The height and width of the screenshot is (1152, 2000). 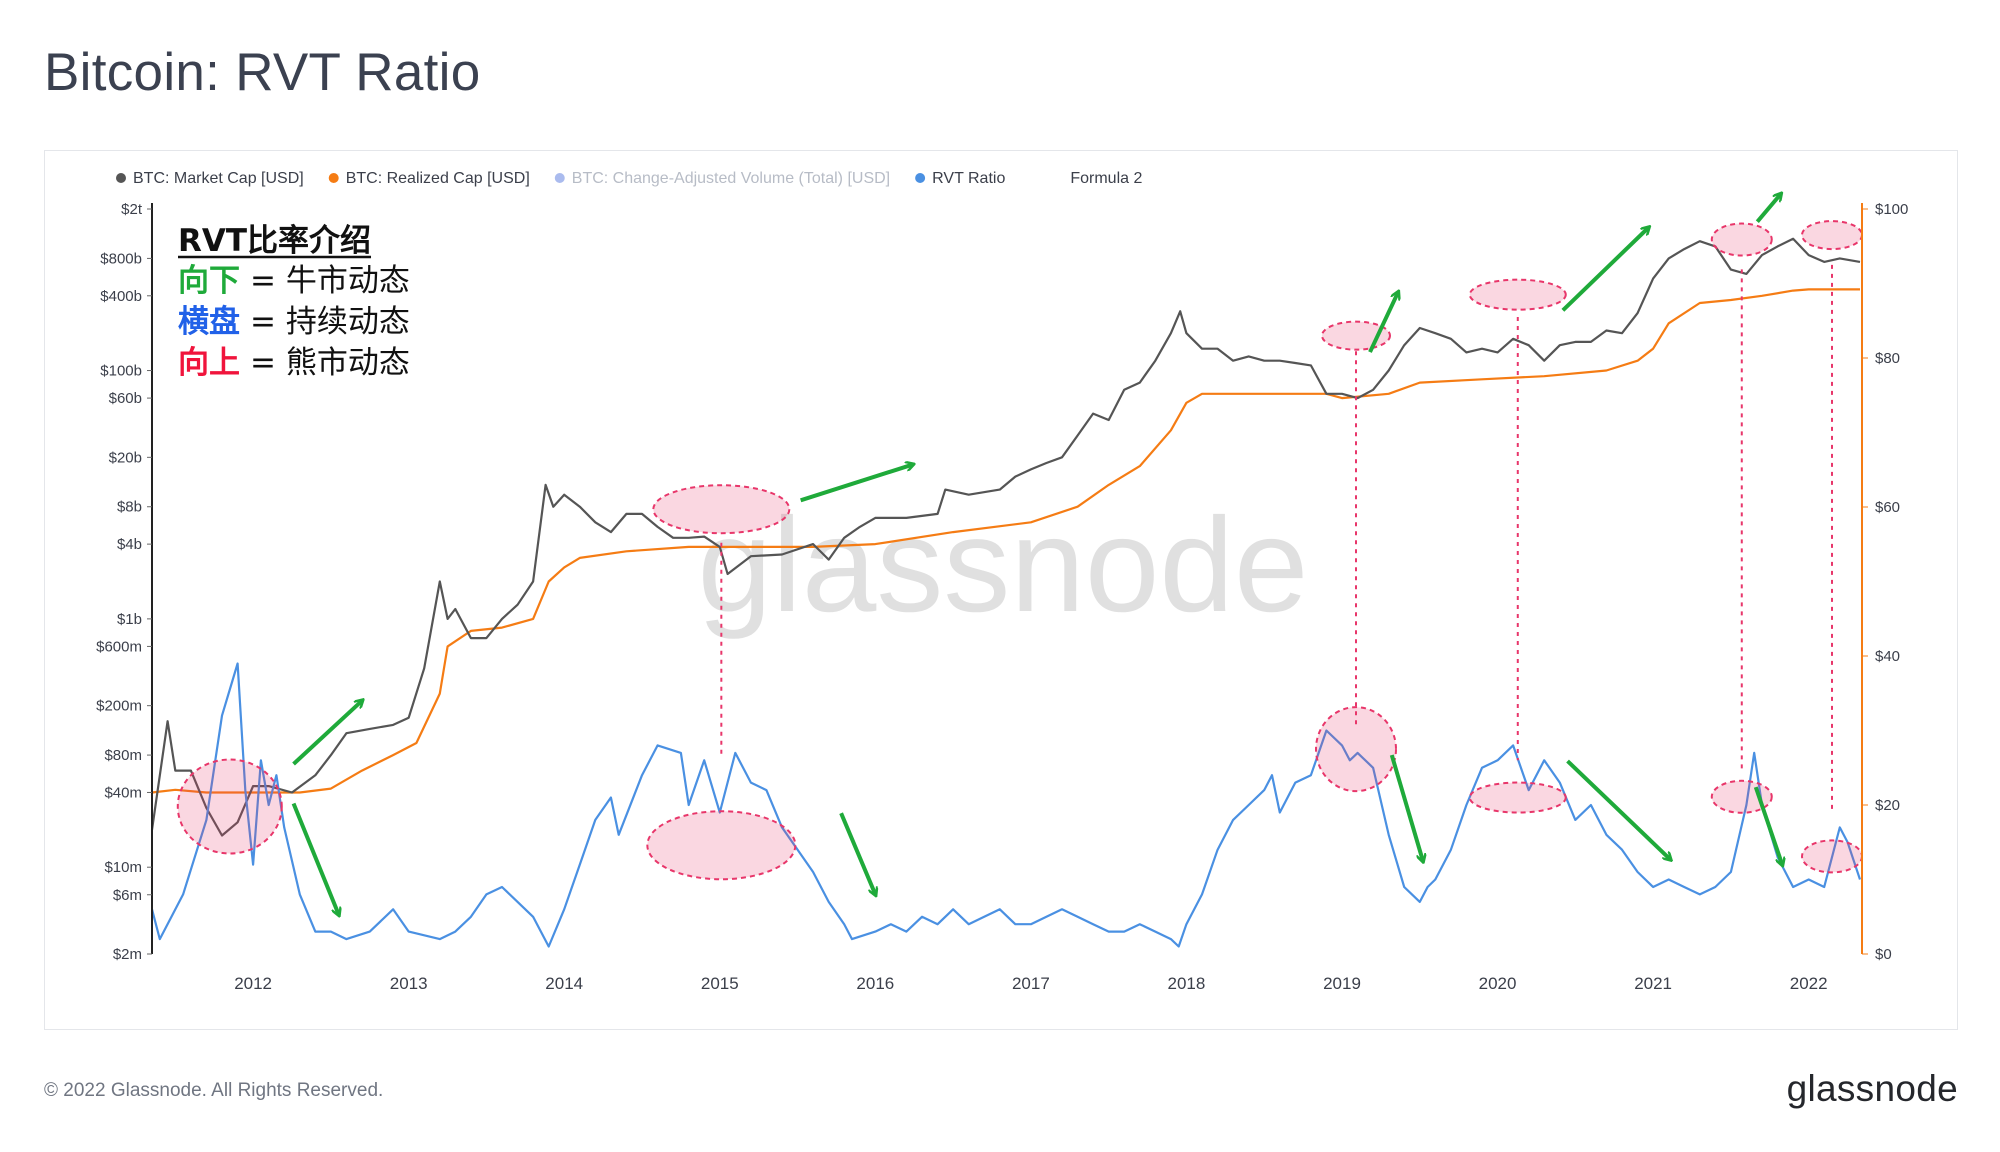 What do you see at coordinates (968, 178) in the screenshot?
I see `legend-label: RVT Ratio` at bounding box center [968, 178].